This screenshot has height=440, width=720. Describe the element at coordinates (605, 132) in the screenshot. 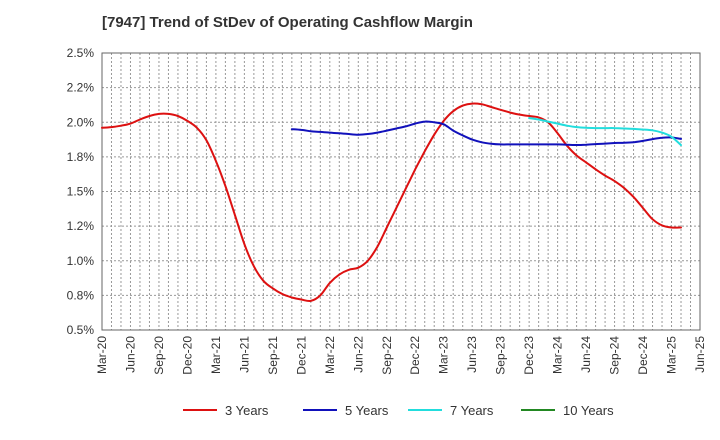

I see `series-line-7-years` at that location.